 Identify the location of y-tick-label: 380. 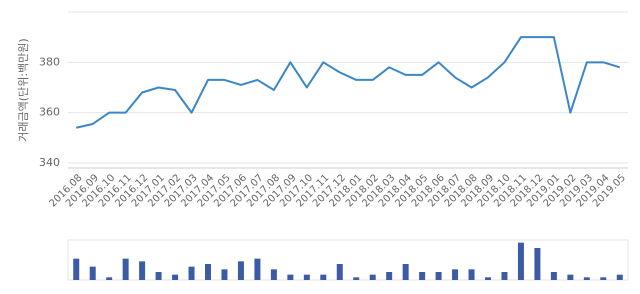
(49, 61).